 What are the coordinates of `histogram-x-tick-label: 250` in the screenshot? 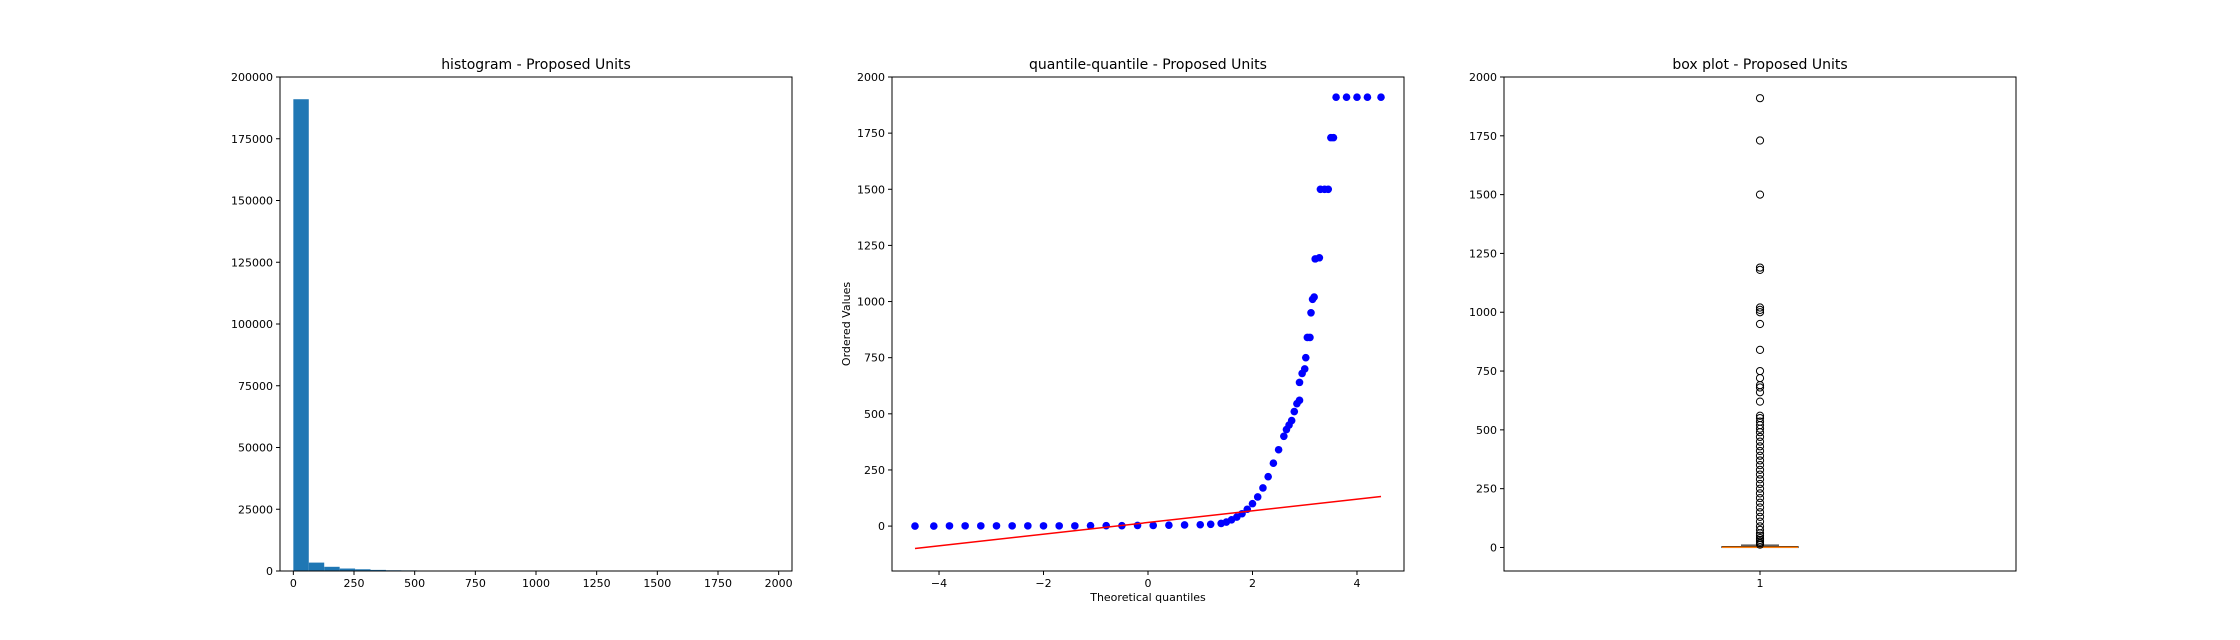 It's located at (354, 583).